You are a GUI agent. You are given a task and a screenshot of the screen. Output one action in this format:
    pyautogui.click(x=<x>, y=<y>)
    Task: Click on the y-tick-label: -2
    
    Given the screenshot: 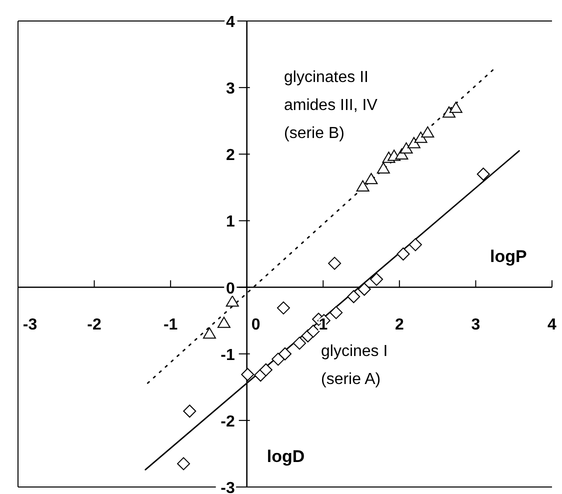 What is the action you would take?
    pyautogui.click(x=227, y=421)
    